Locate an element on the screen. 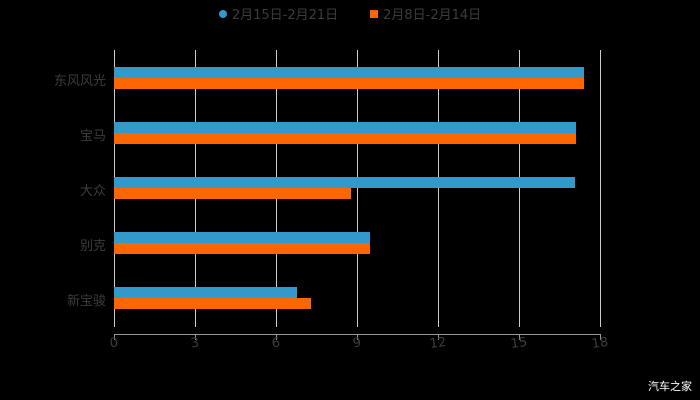  legend-item-series-1: 2月15日-2月21日 is located at coordinates (278, 13).